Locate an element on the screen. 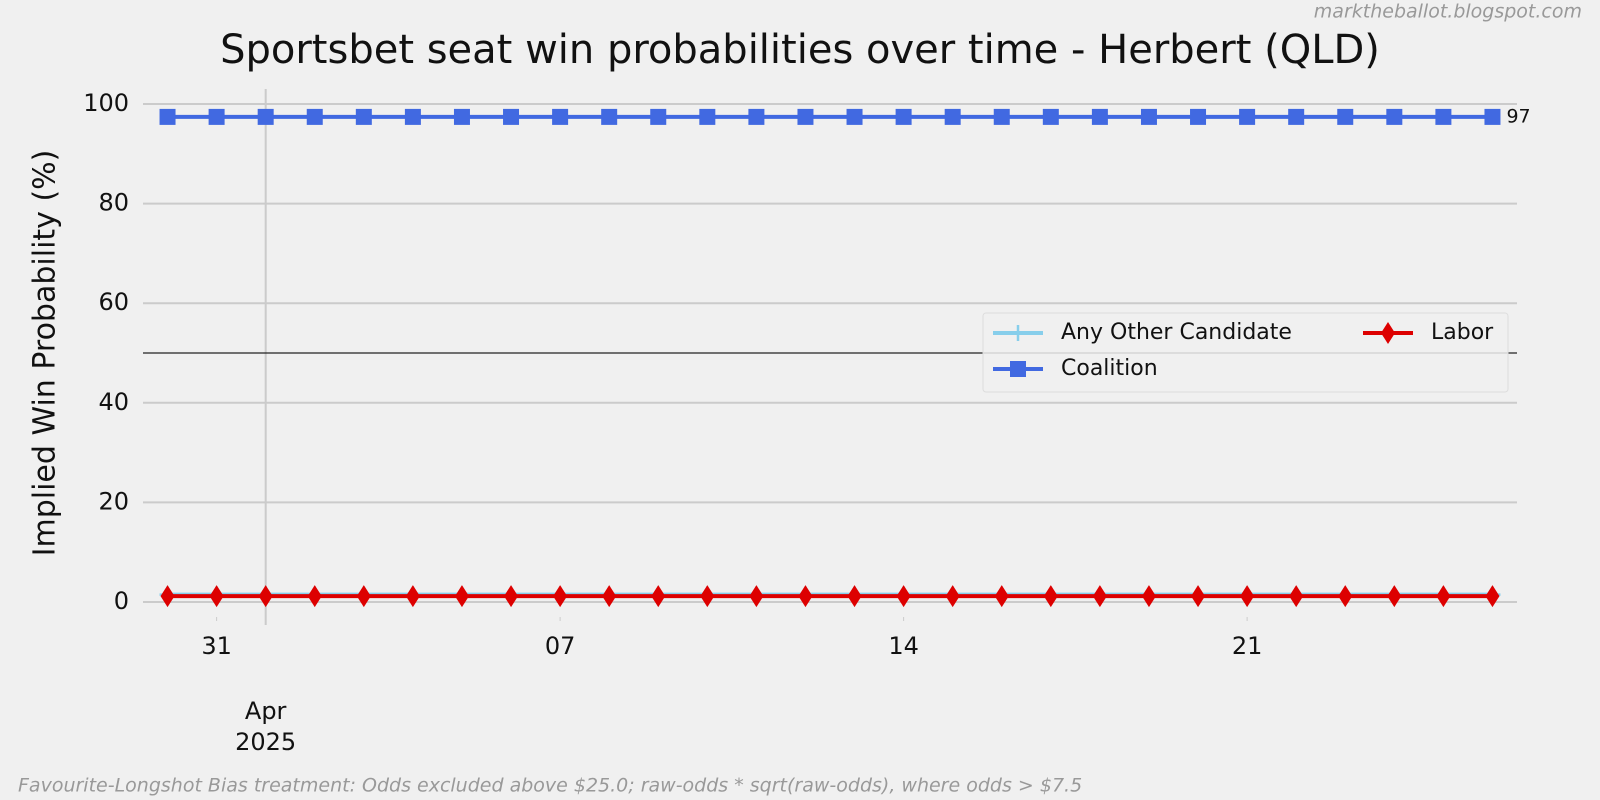 Image resolution: width=1600 pixels, height=800 pixels. y-tick-label: 80 is located at coordinates (113, 203).